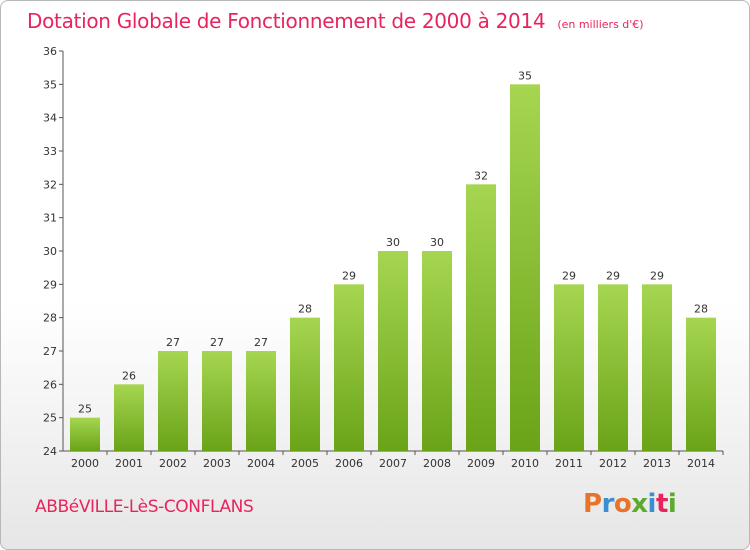 This screenshot has height=550, width=750. What do you see at coordinates (622, 504) in the screenshot?
I see `logo-letter: o` at bounding box center [622, 504].